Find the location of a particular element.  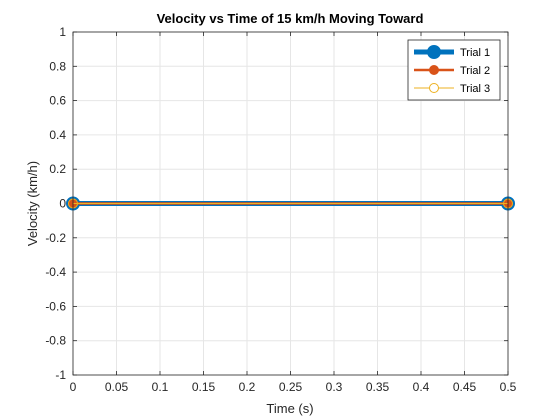

legend-item: Trial 2 is located at coordinates (452, 71).